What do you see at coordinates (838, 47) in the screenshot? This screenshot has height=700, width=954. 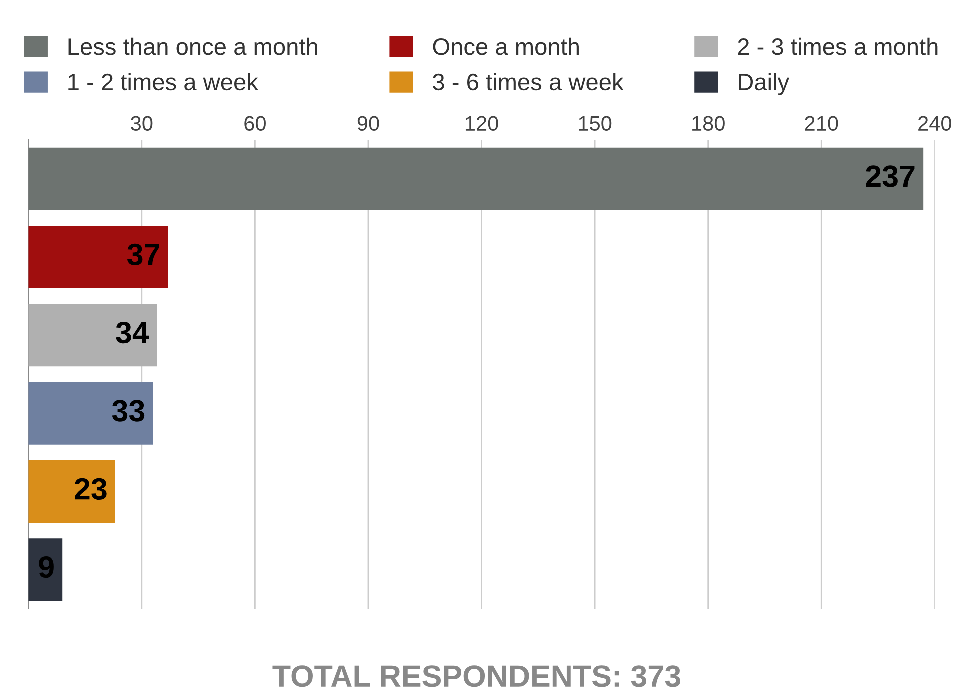 I see `legend-label: 2 - 3 times a month` at bounding box center [838, 47].